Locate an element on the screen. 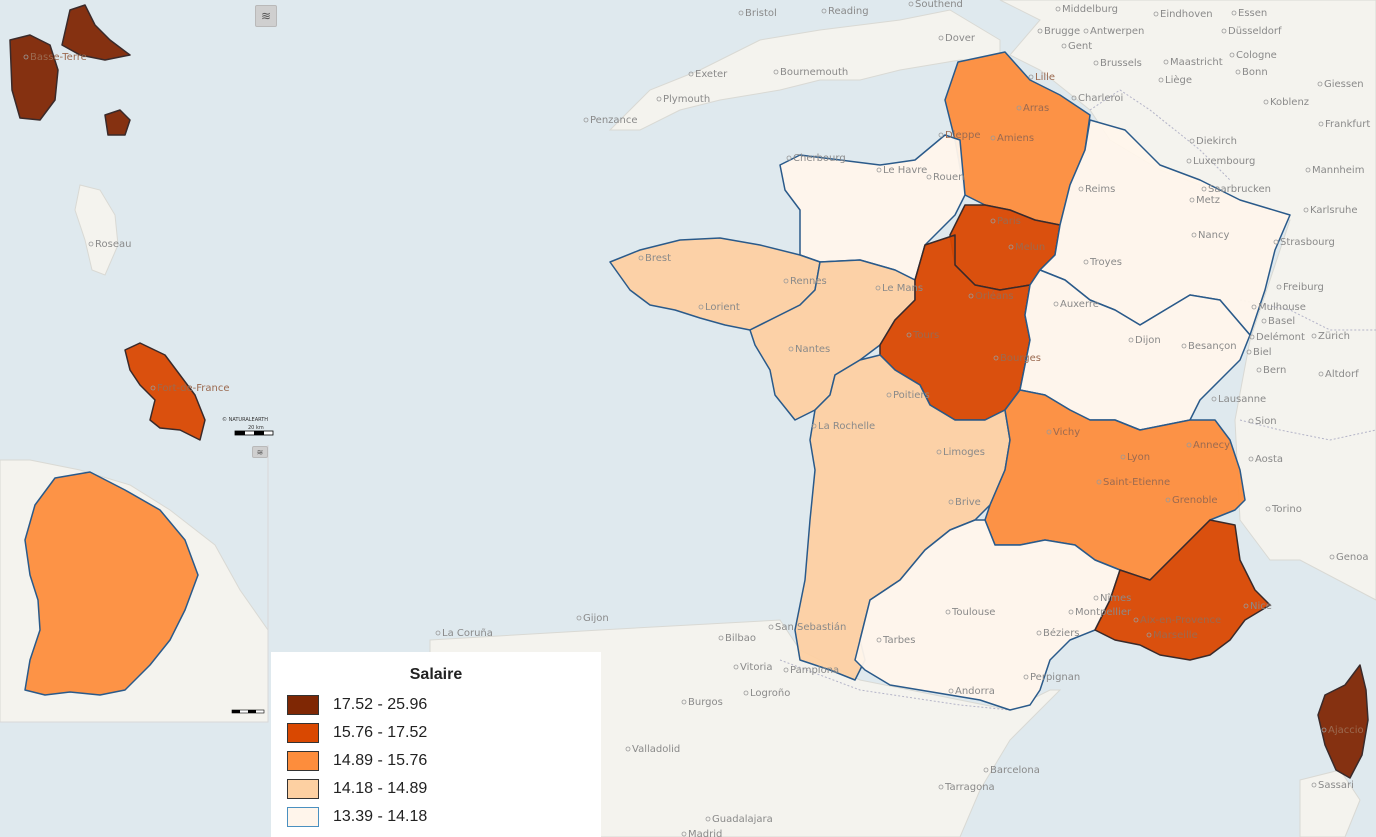 This screenshot has width=1376, height=837. legend-label: 13.39 - 14.18 is located at coordinates (380, 816).